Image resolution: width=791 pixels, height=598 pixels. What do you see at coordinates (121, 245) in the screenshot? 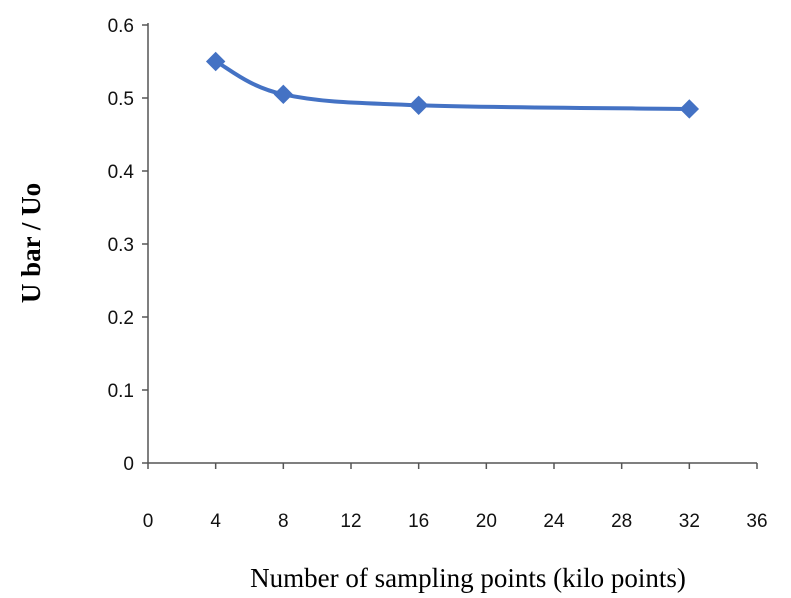
I see `y-tick-label: 0.3` at bounding box center [121, 245].